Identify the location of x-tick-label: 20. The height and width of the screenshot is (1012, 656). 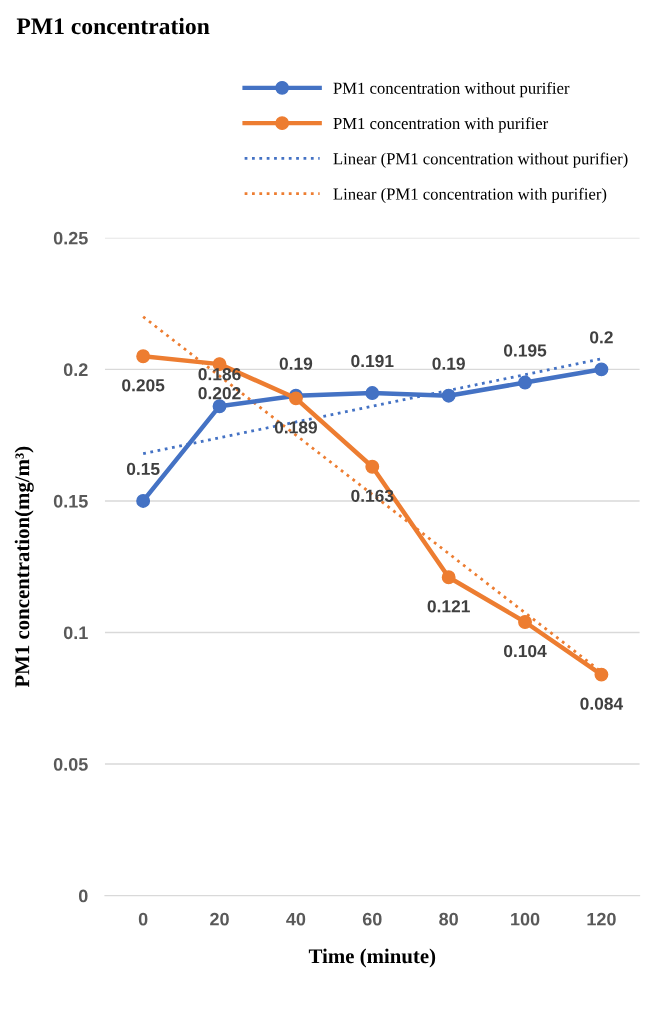
(219, 919).